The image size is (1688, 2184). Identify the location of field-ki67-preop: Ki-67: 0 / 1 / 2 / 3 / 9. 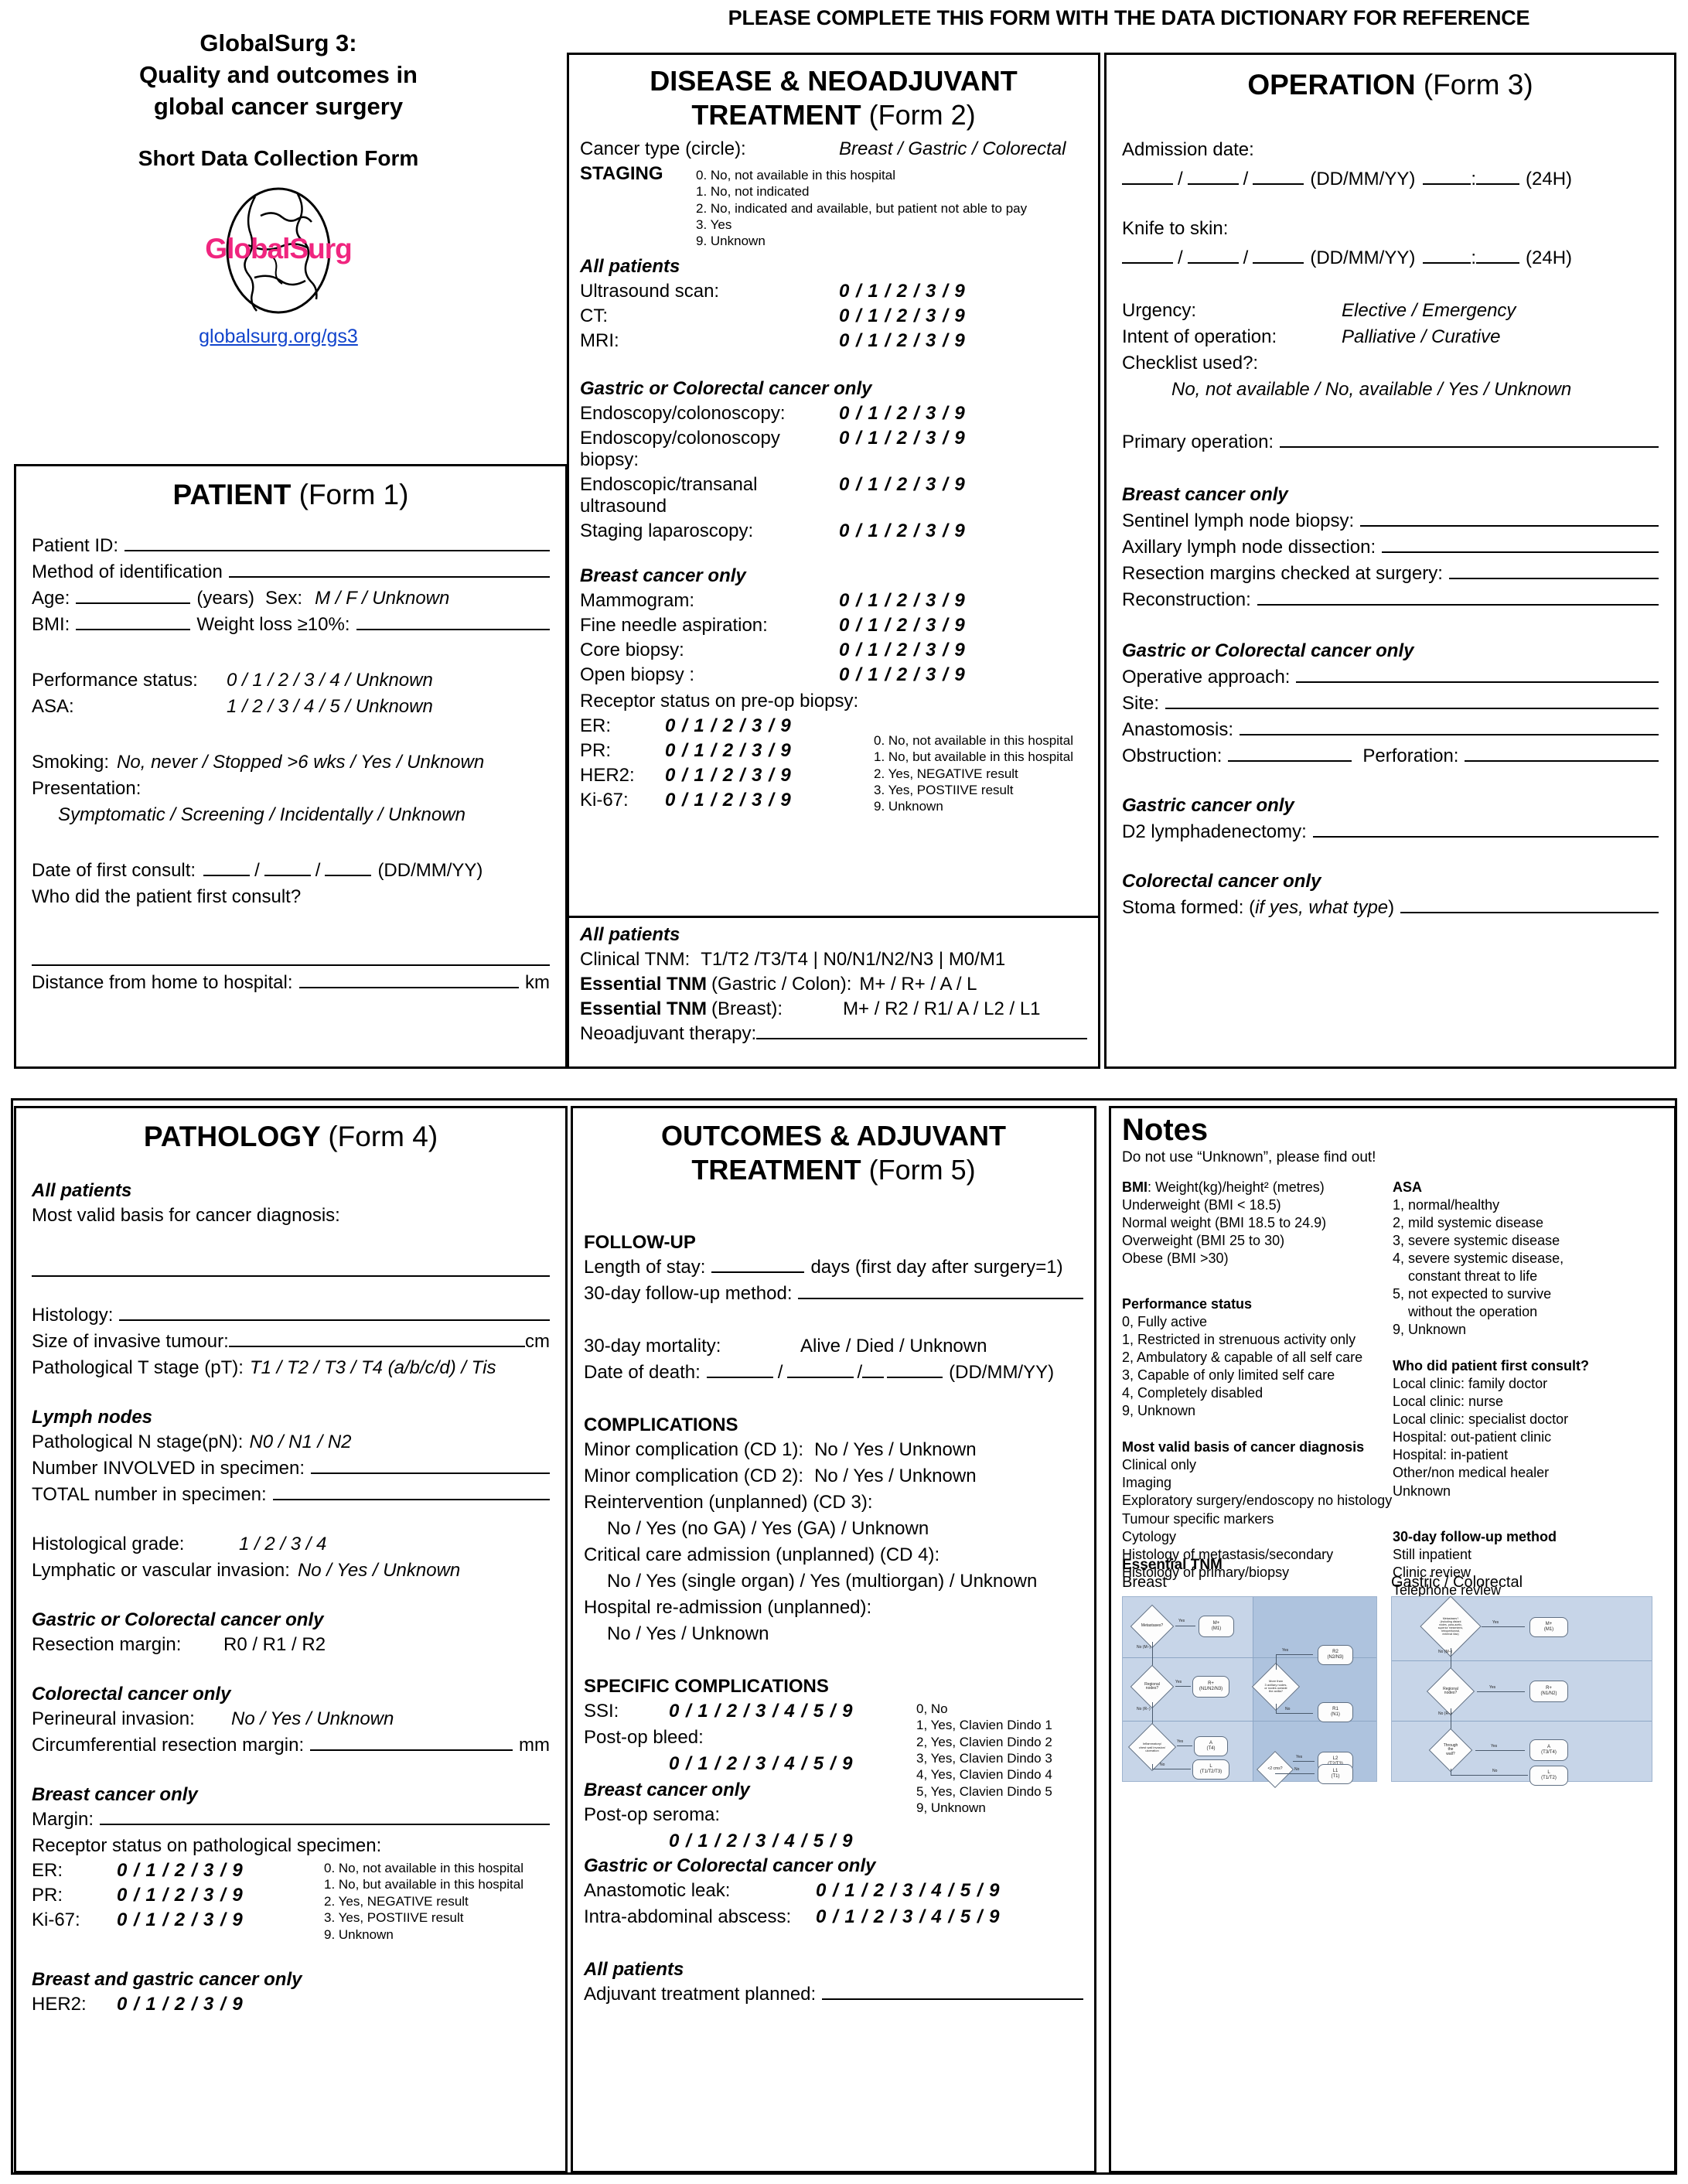
(727, 800).